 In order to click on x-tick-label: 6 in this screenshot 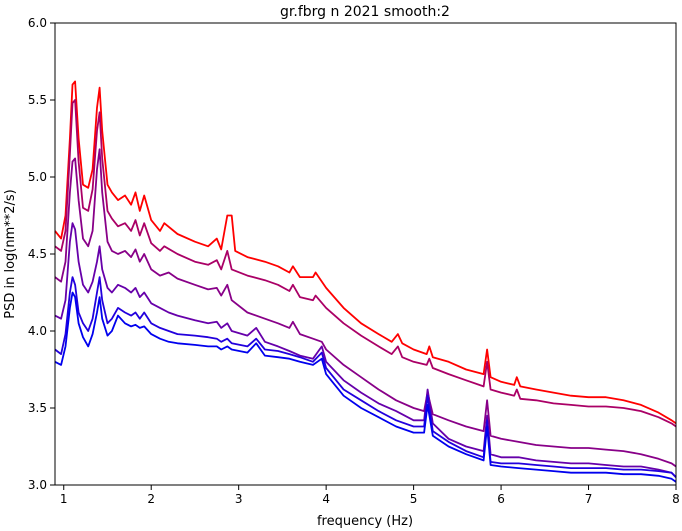, I will do `click(501, 499)`.